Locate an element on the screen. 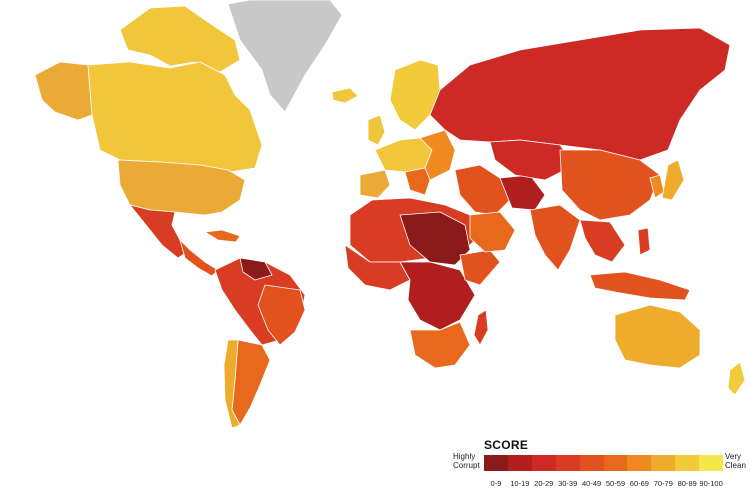 Image resolution: width=750 pixels, height=500 pixels. region-western-europe is located at coordinates (403, 155).